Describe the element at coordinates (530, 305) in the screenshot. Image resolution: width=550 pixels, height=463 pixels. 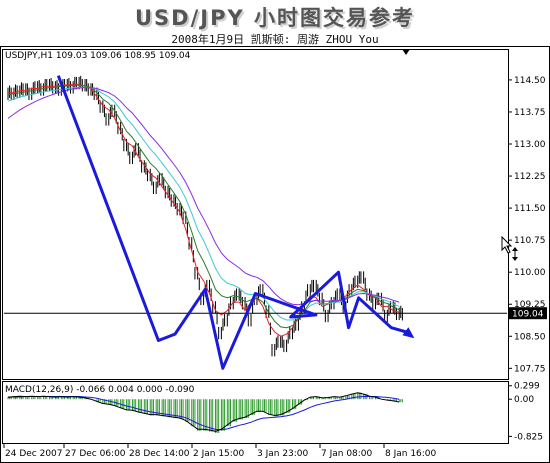
I see `price-tick-label: 109.25` at that location.